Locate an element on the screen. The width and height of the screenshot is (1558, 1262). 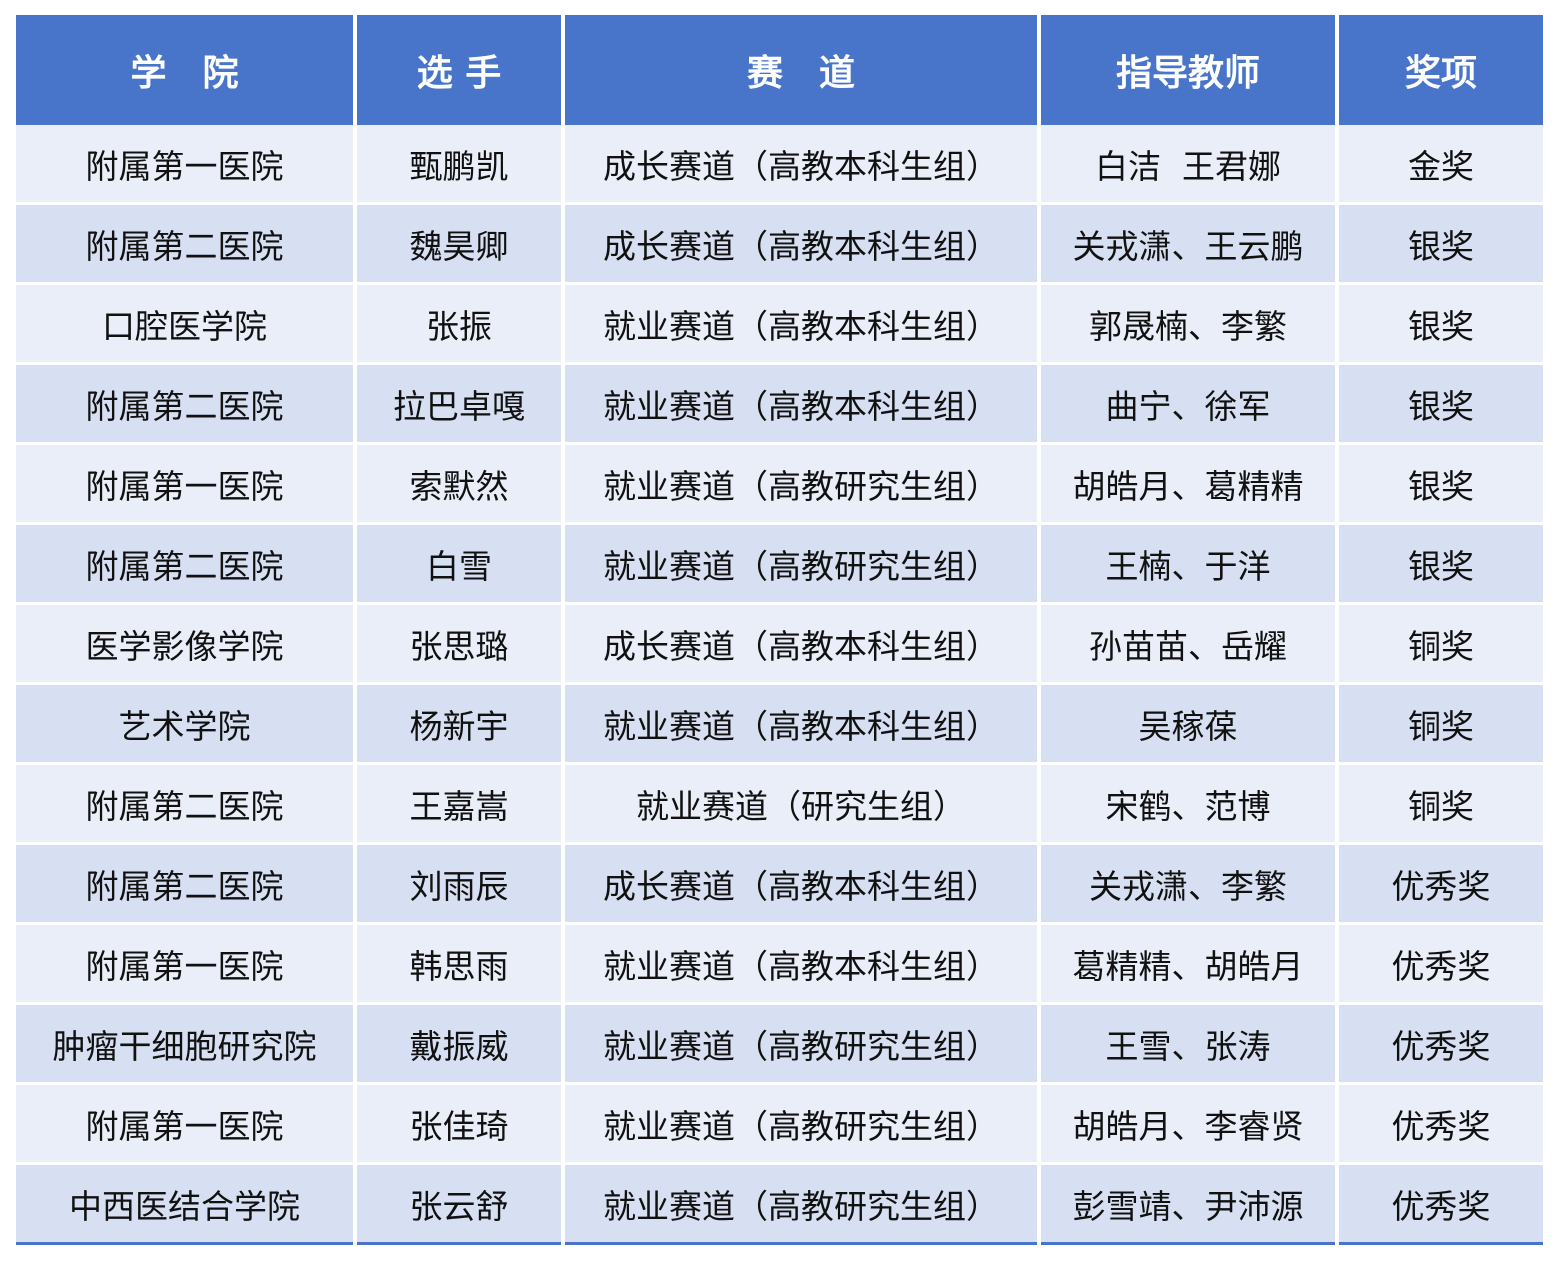
cell-award: 金奖 is located at coordinates (1441, 165).